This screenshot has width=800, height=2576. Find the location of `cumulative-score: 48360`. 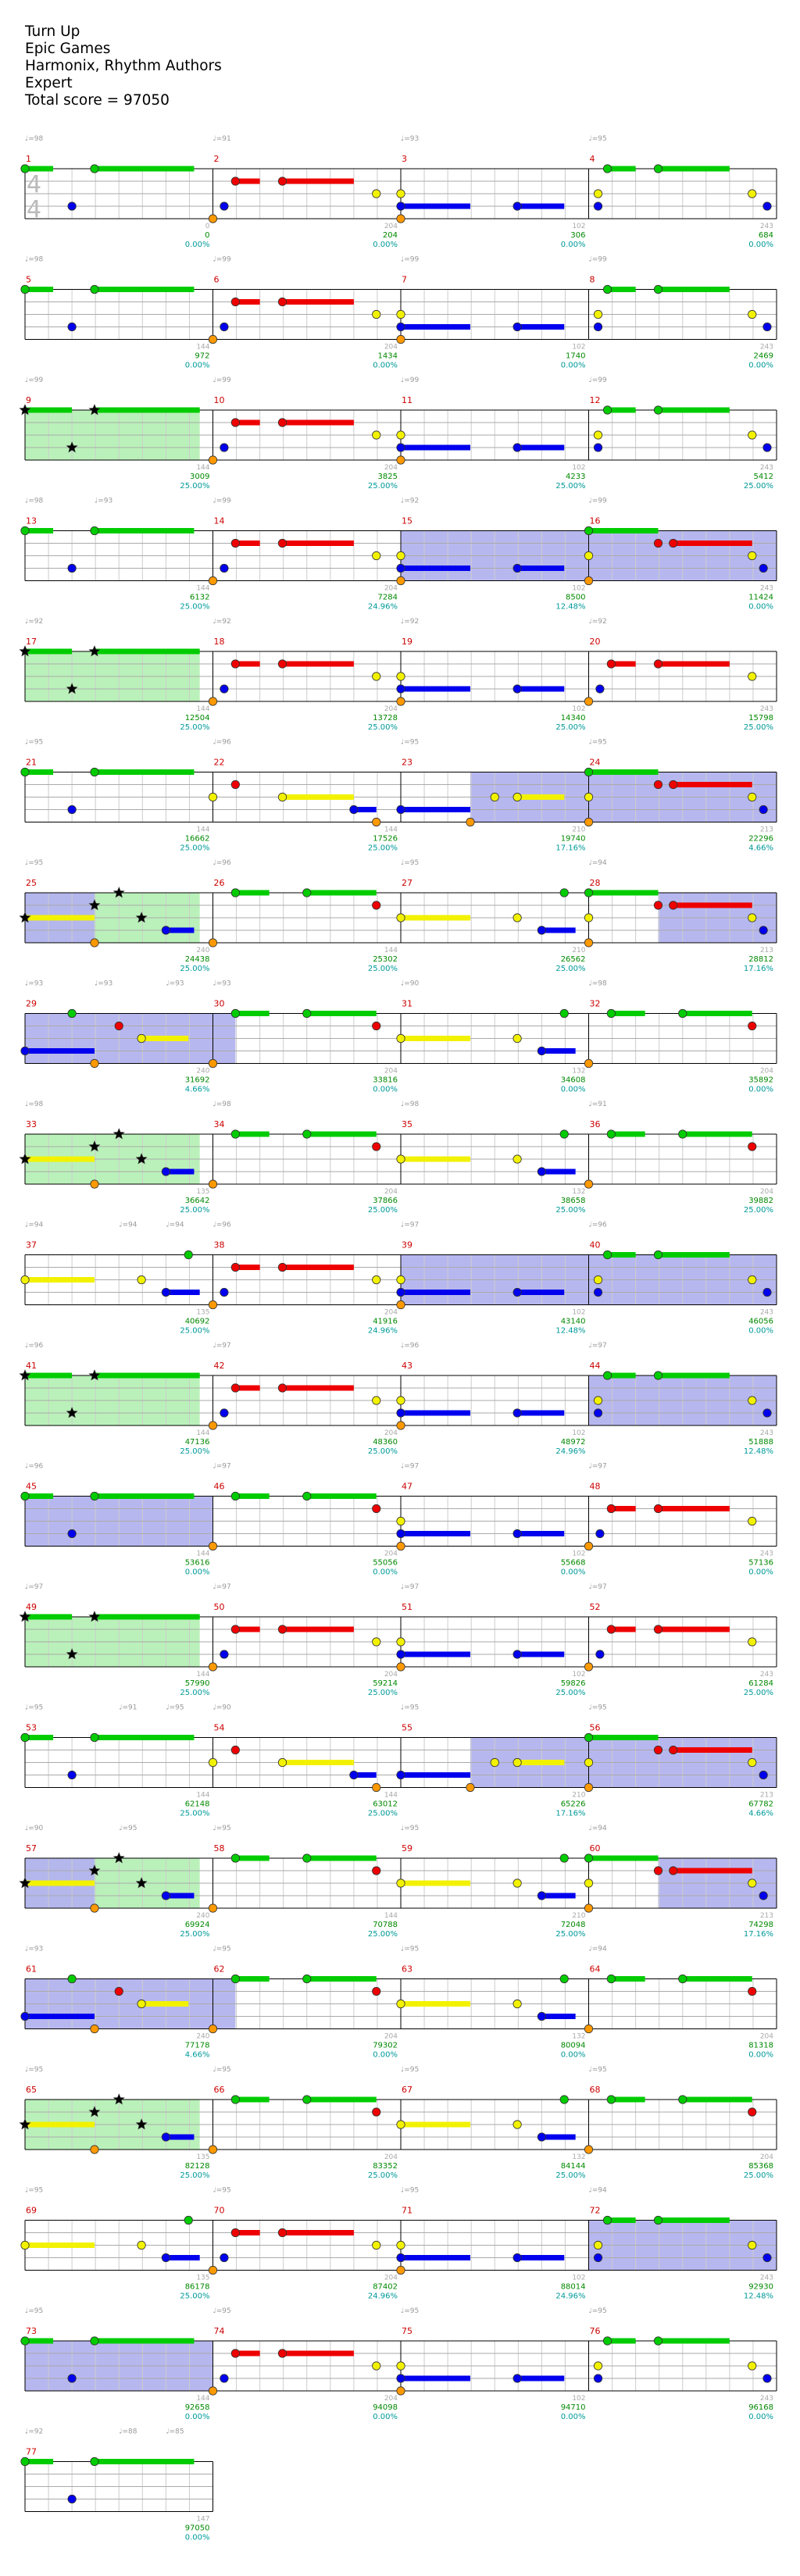

cumulative-score: 48360 is located at coordinates (385, 1442).